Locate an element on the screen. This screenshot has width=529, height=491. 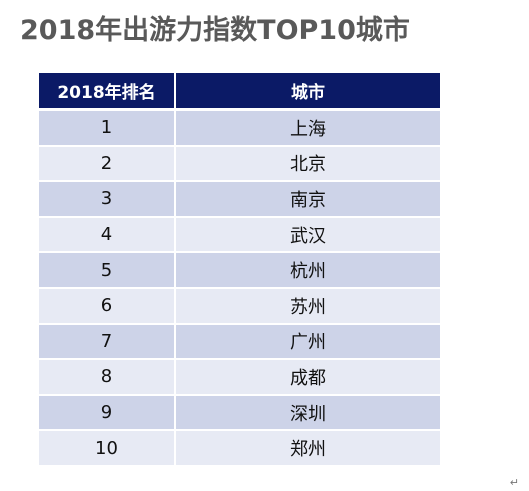
rank-cell: 8 is located at coordinates (107, 377).